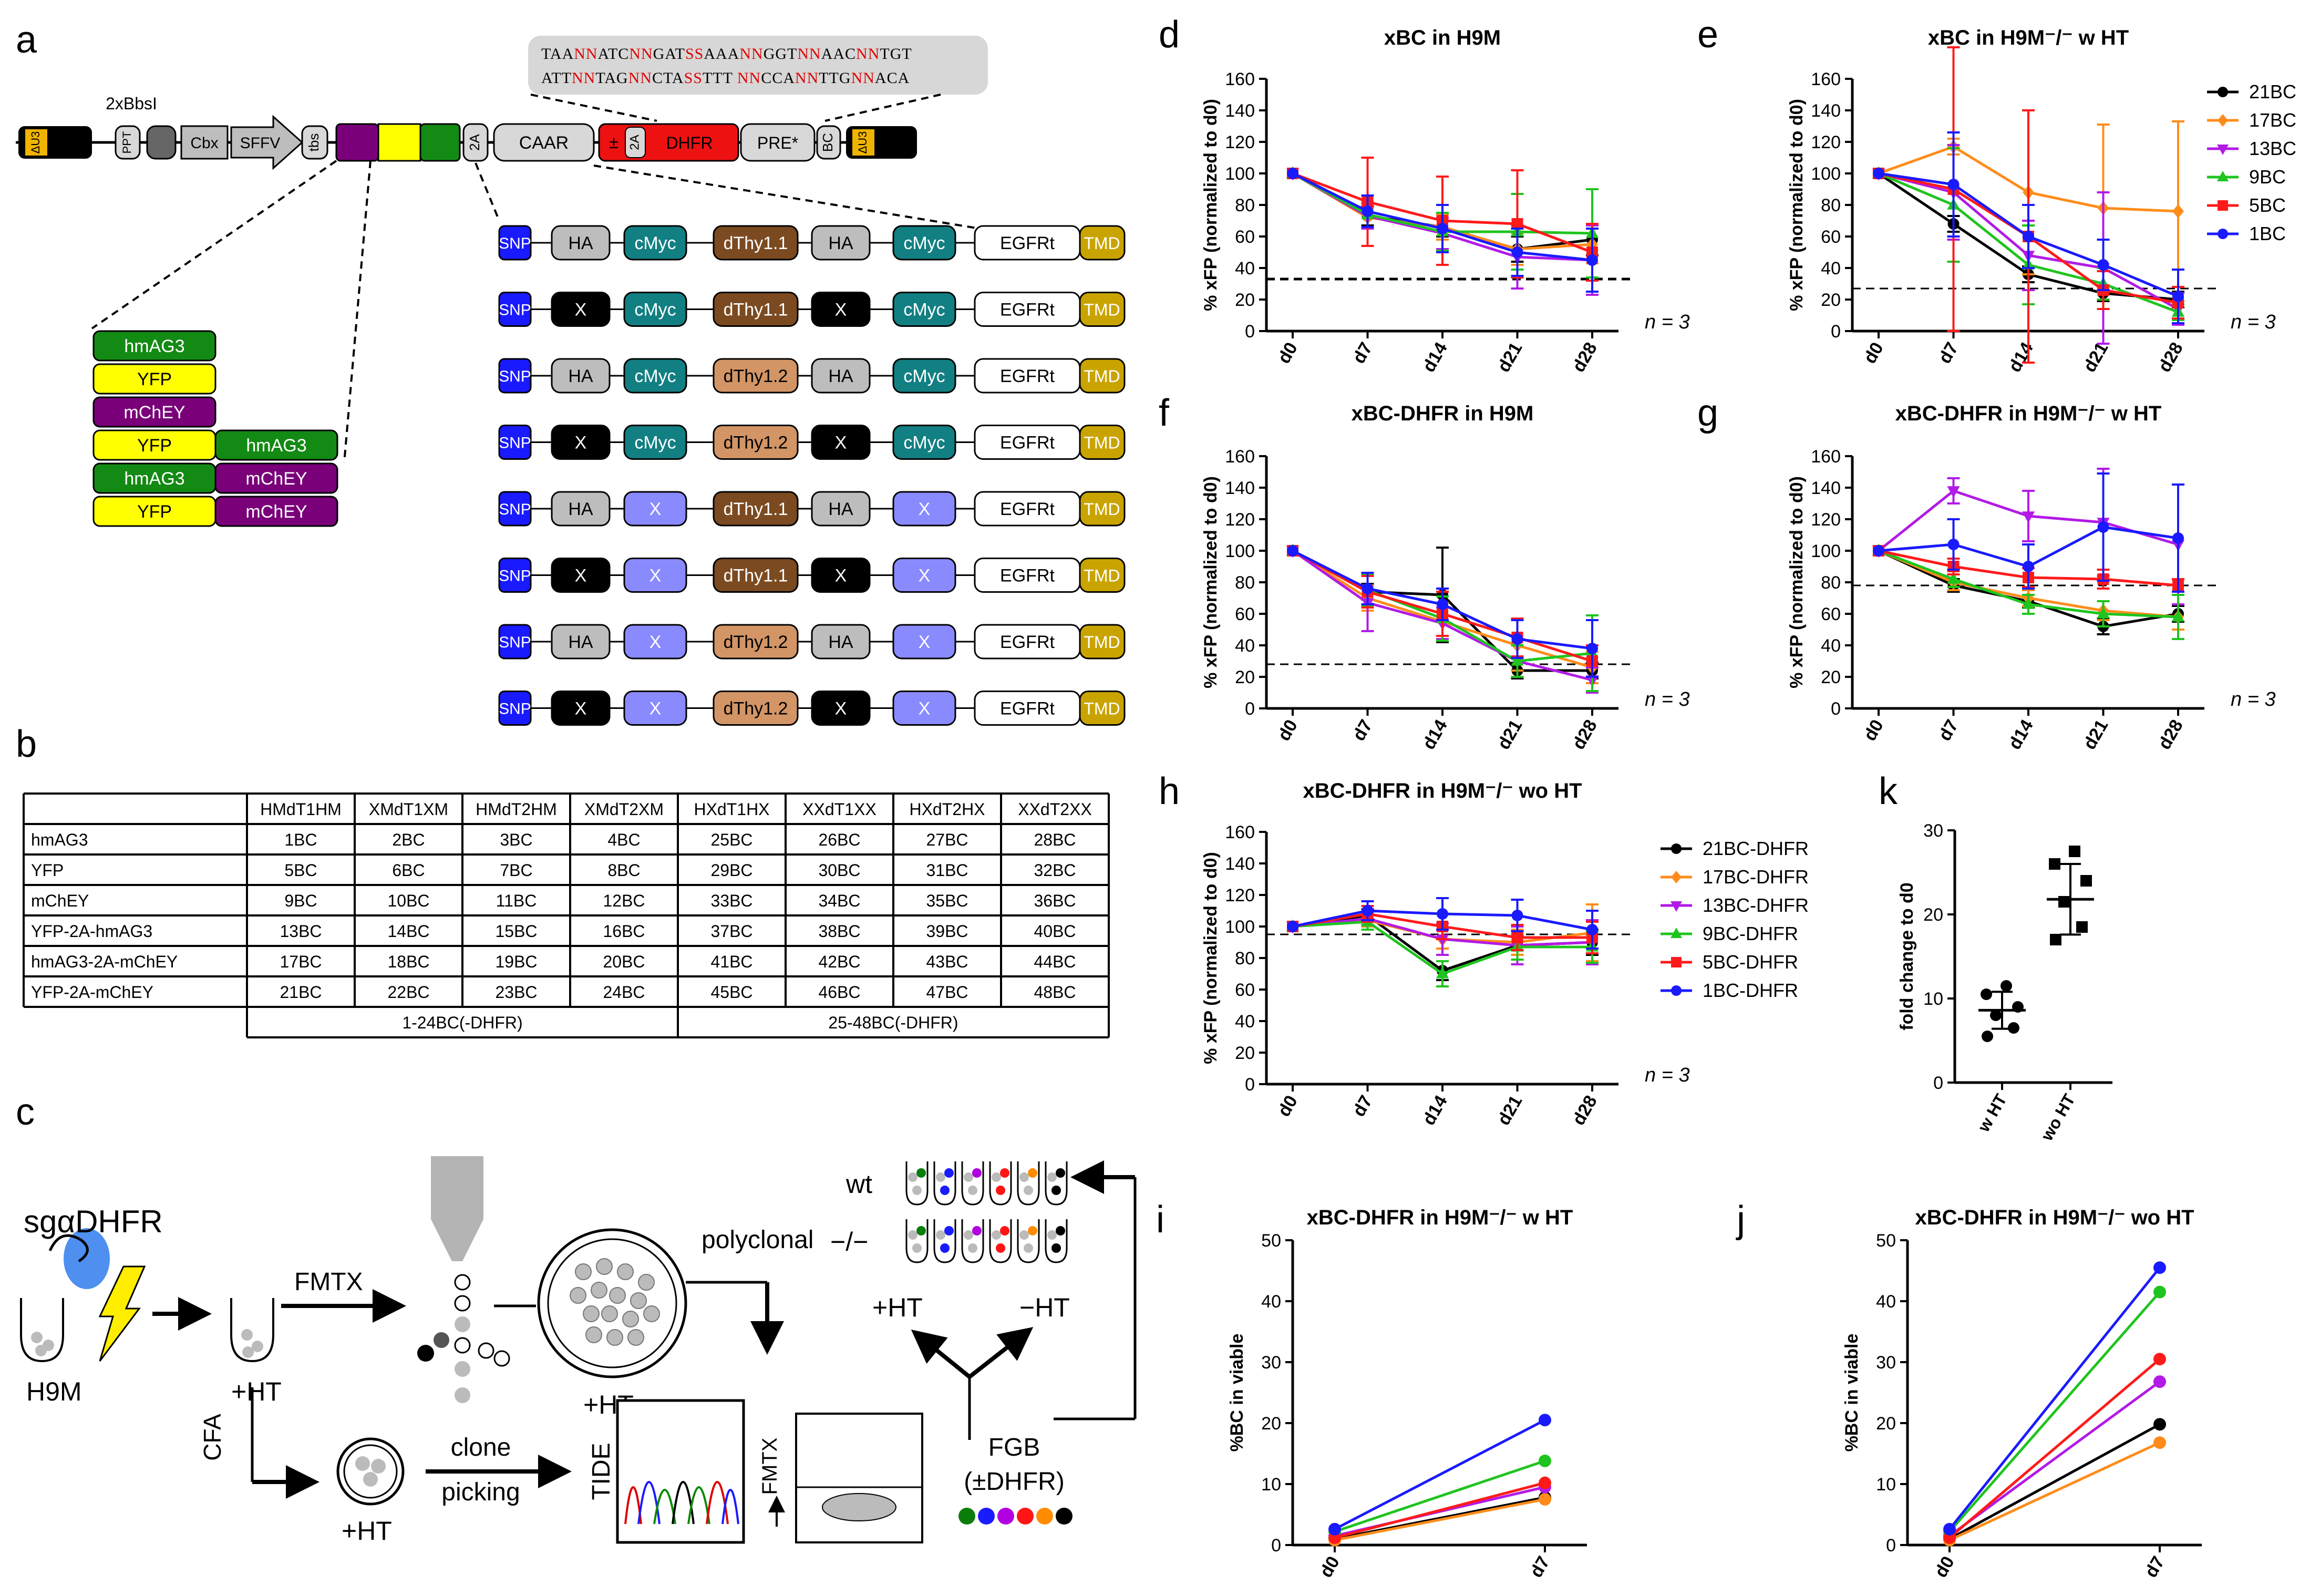  I want to click on table-row-label: hmAG3-2A-mChEY, so click(104, 961).